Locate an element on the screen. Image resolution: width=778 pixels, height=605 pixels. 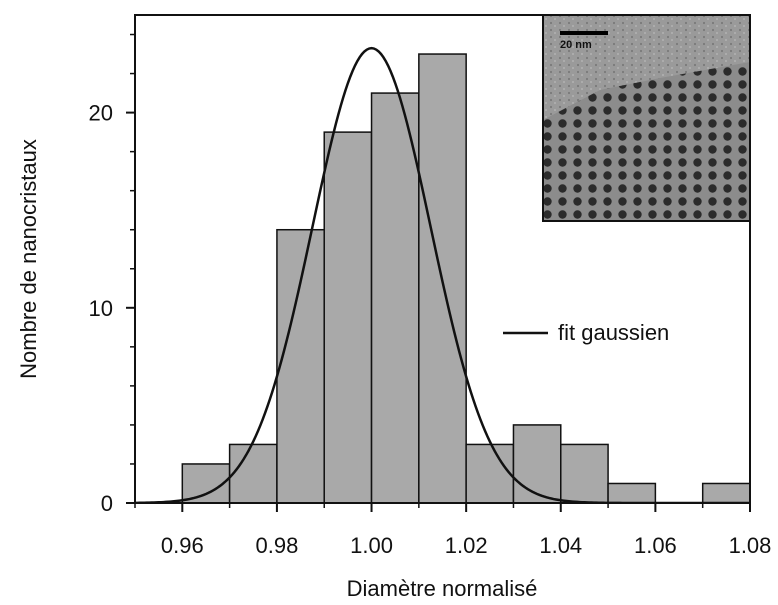
legend: fit gaussien is located at coordinates (586, 332).